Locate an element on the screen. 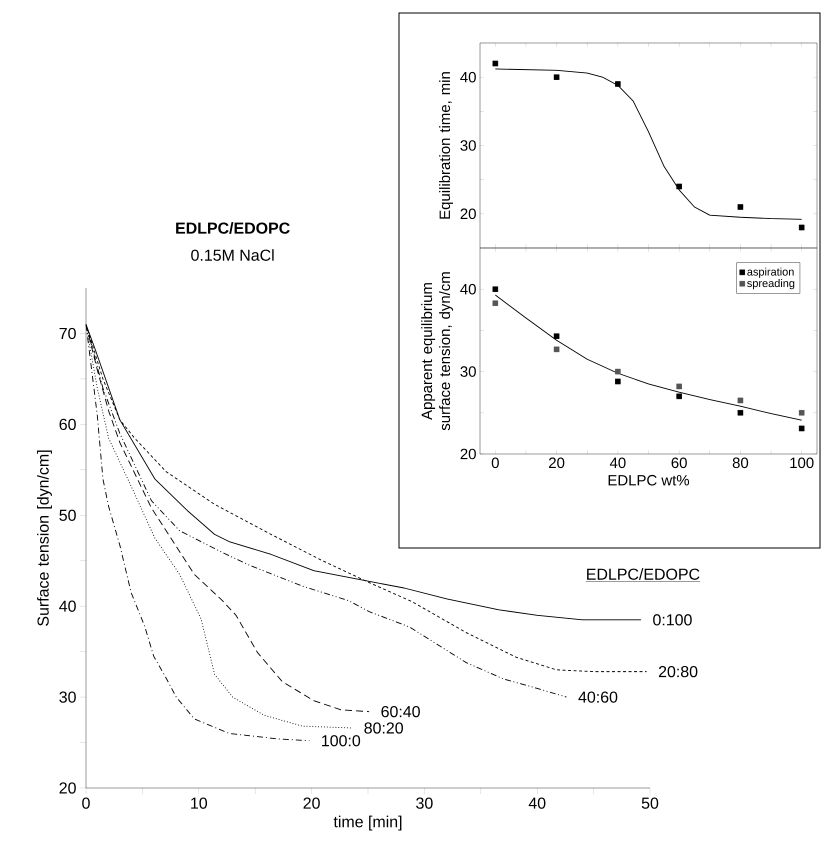  series-label: 0:100 is located at coordinates (672, 620).